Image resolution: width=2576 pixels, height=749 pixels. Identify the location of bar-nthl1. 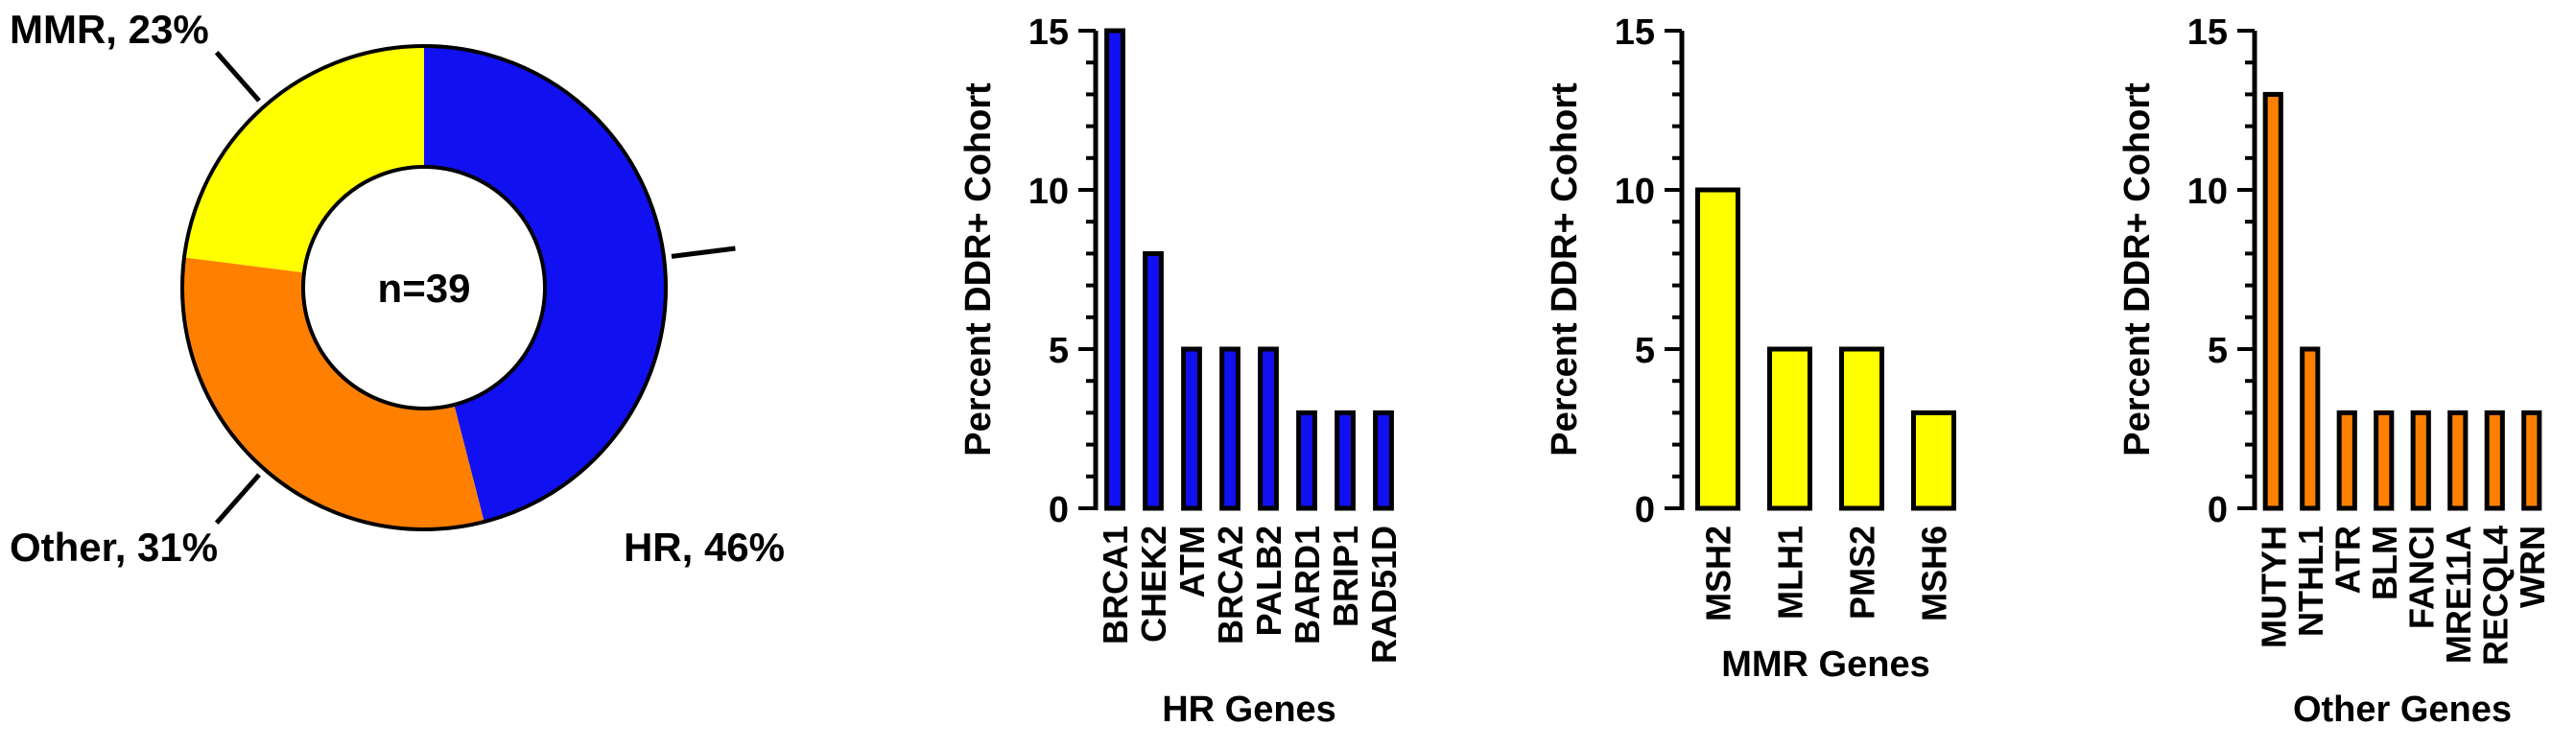
(2311, 429).